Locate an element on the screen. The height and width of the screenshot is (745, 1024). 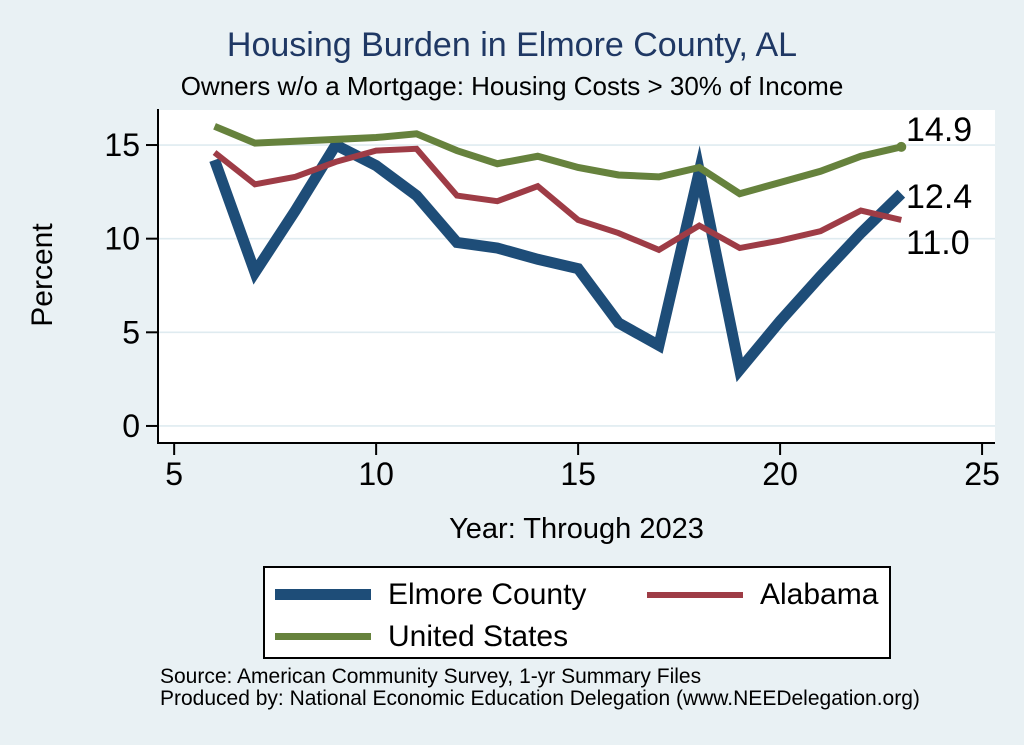
legend: Elmore County Alabama United States is located at coordinates (577, 612).